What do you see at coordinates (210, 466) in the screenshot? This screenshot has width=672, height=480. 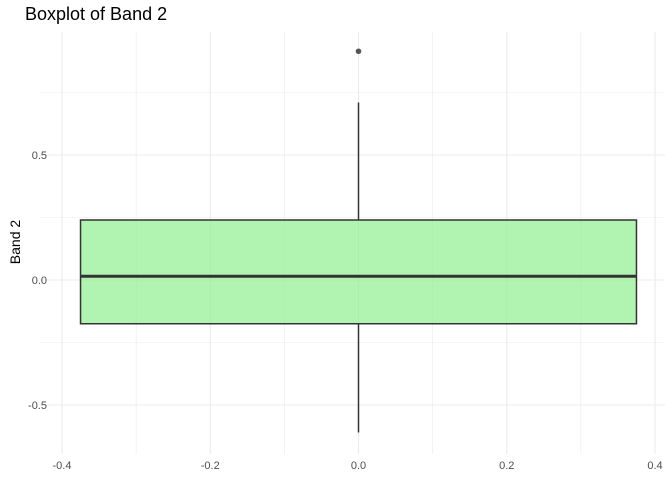 I see `x-tick-label: -0.2` at bounding box center [210, 466].